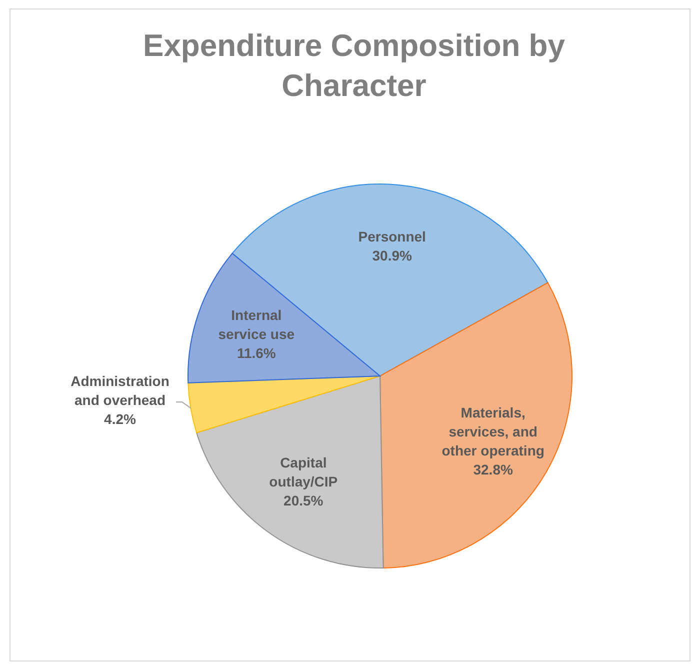  I want to click on chart-title: Expenditure Composition by Character, so click(354, 65).